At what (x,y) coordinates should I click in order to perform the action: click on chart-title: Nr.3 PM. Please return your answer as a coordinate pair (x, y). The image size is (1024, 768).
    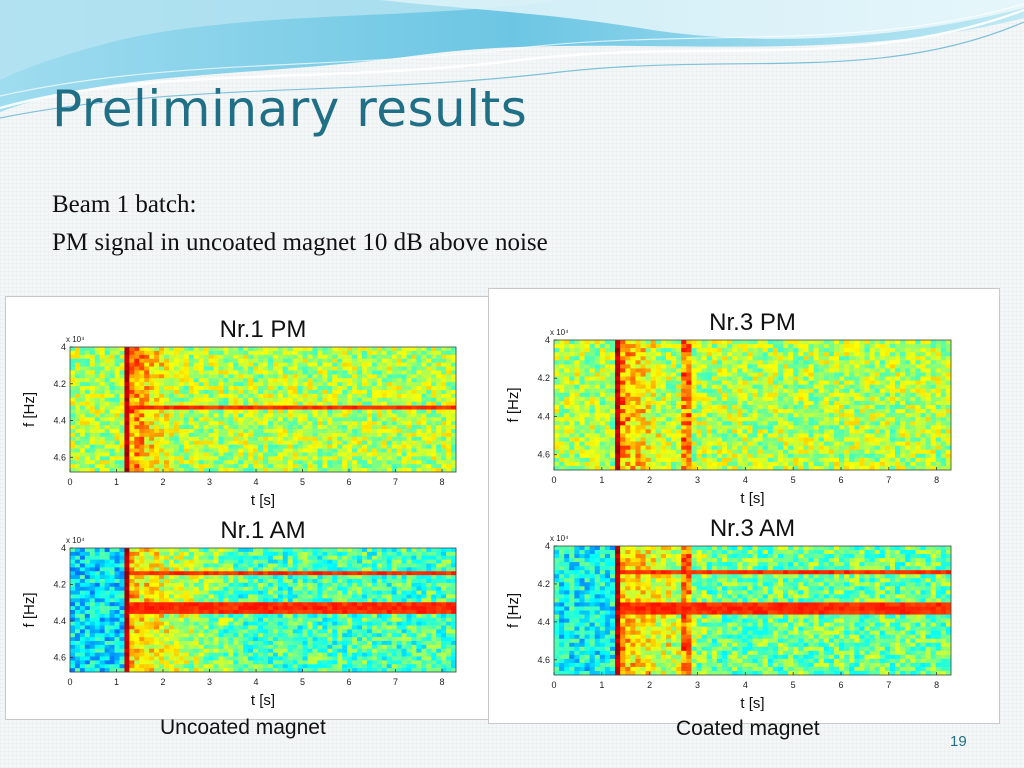
    Looking at the image, I should click on (752, 322).